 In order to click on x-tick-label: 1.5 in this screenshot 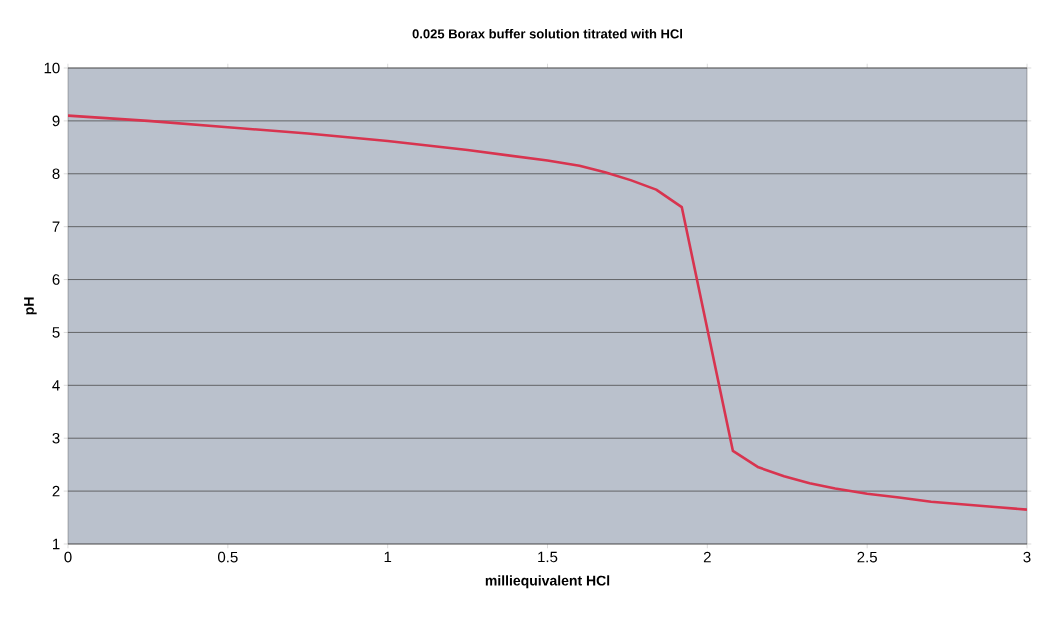, I will do `click(548, 557)`.